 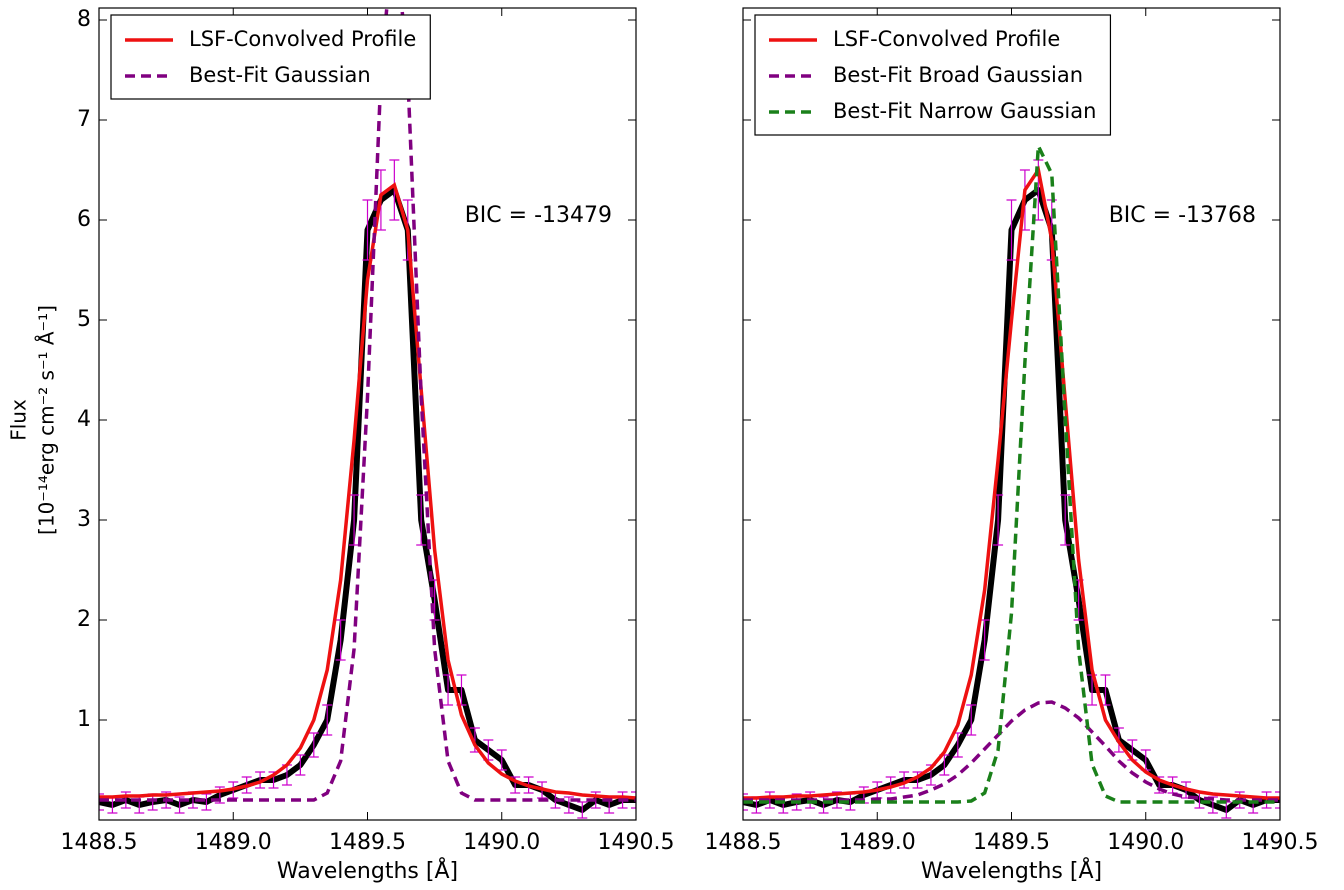 I want to click on legend-label: Best-Fit Broad Gaussian, so click(x=958, y=75).